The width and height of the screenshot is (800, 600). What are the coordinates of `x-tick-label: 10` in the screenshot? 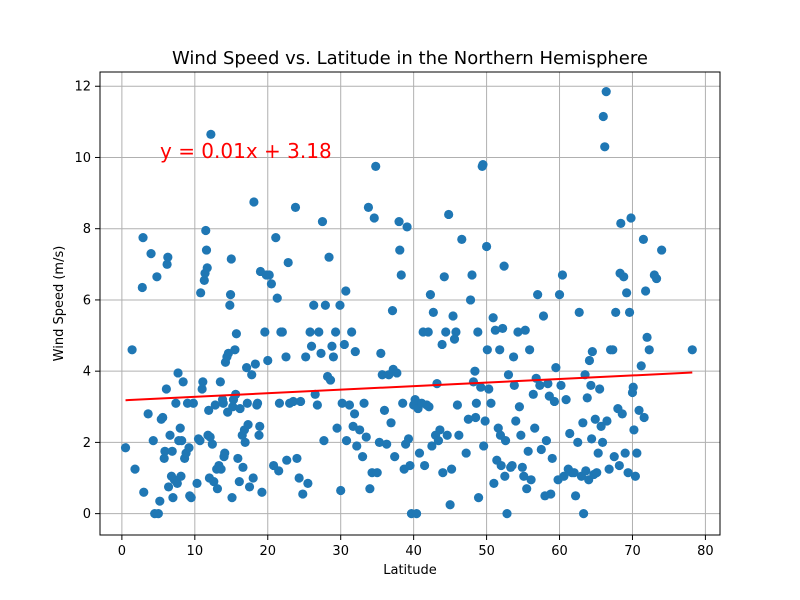 It's located at (195, 551).